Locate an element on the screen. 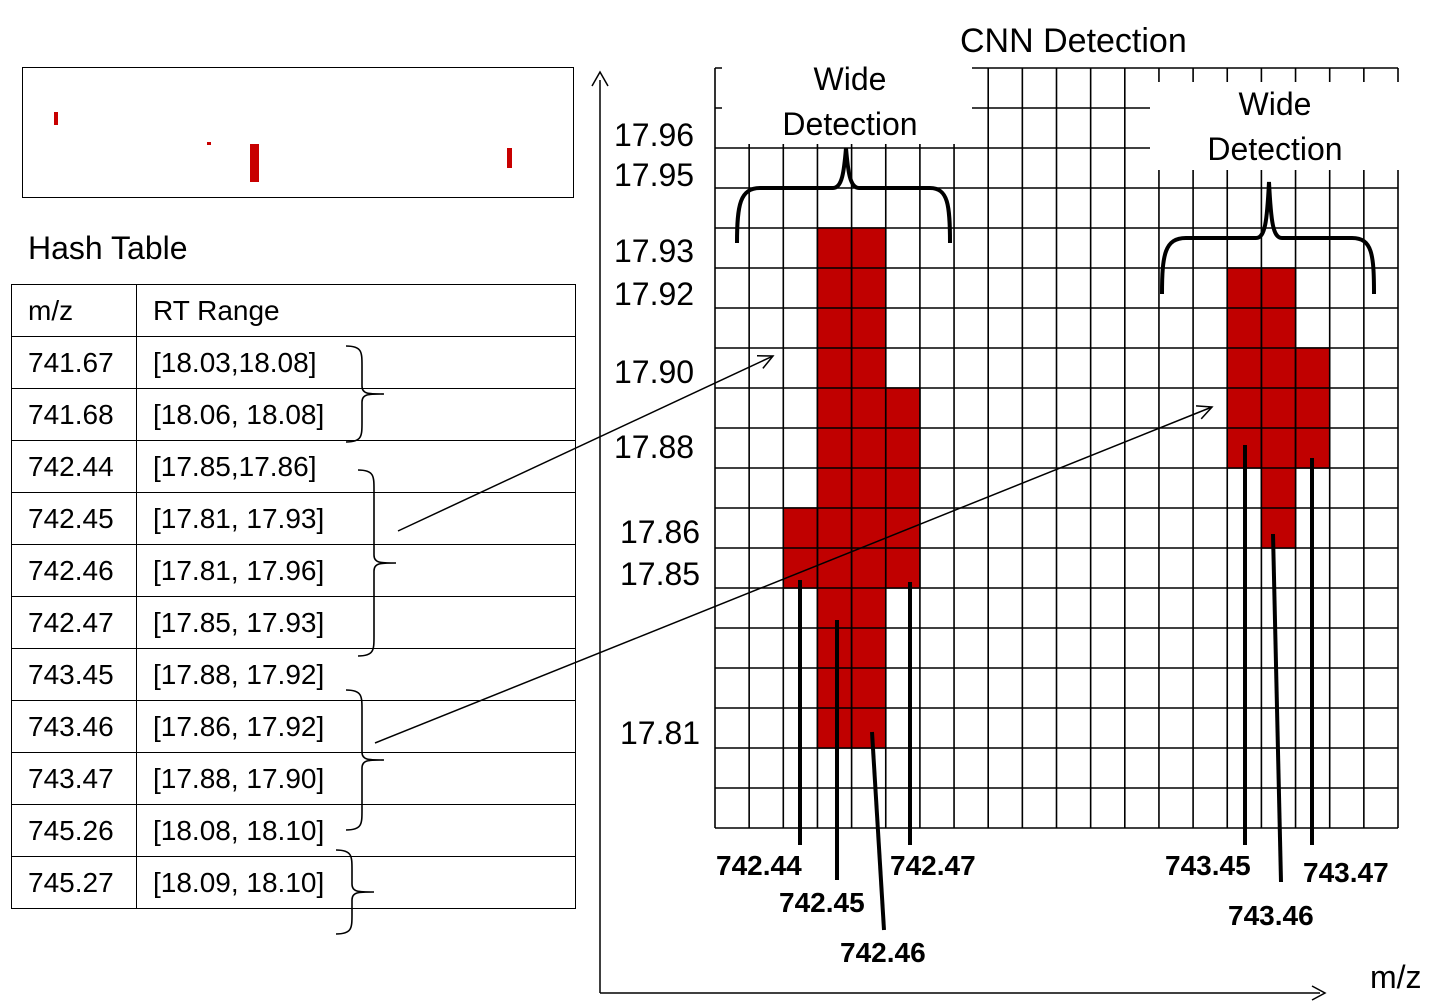 The height and width of the screenshot is (1008, 1453). spectrum-thumbnail is located at coordinates (298, 132).